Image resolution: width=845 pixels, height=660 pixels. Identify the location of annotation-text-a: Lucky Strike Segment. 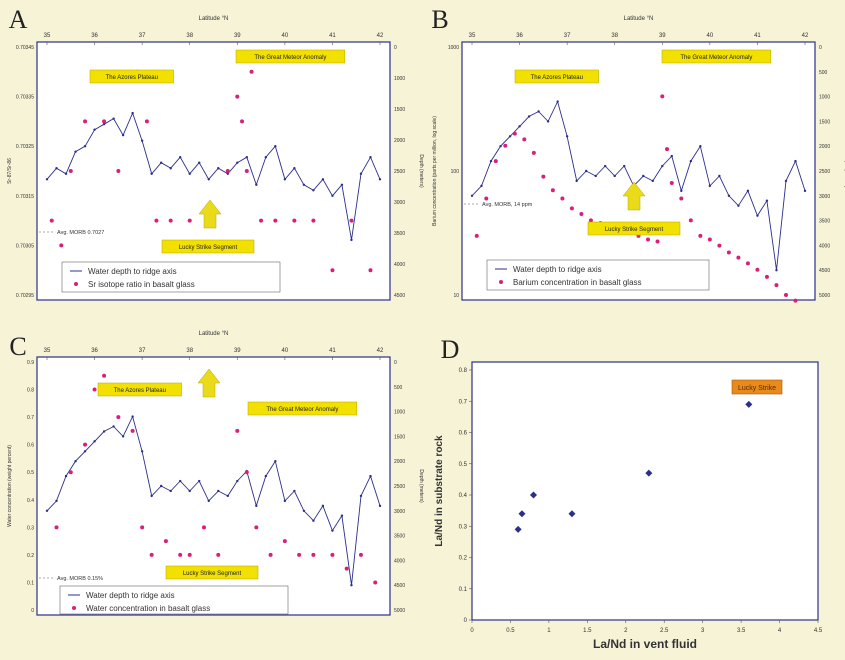
(208, 248).